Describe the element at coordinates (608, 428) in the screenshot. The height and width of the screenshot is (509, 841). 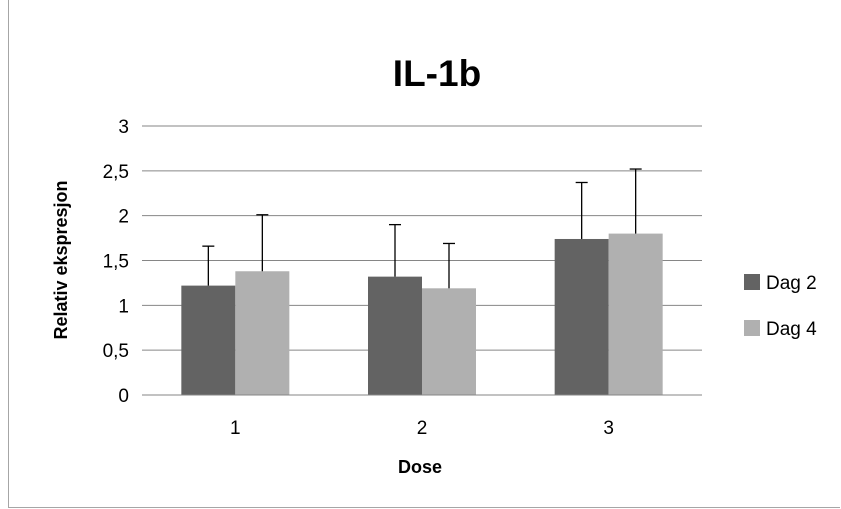
I see `x-tick-label: 3` at that location.